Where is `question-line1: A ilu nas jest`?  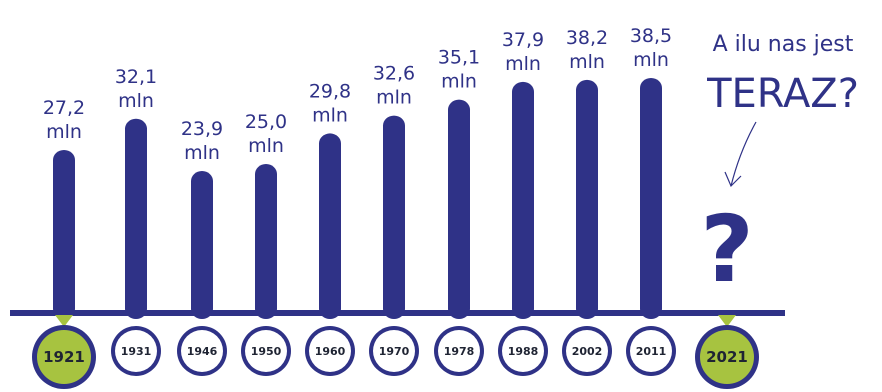 question-line1: A ilu nas jest is located at coordinates (783, 44).